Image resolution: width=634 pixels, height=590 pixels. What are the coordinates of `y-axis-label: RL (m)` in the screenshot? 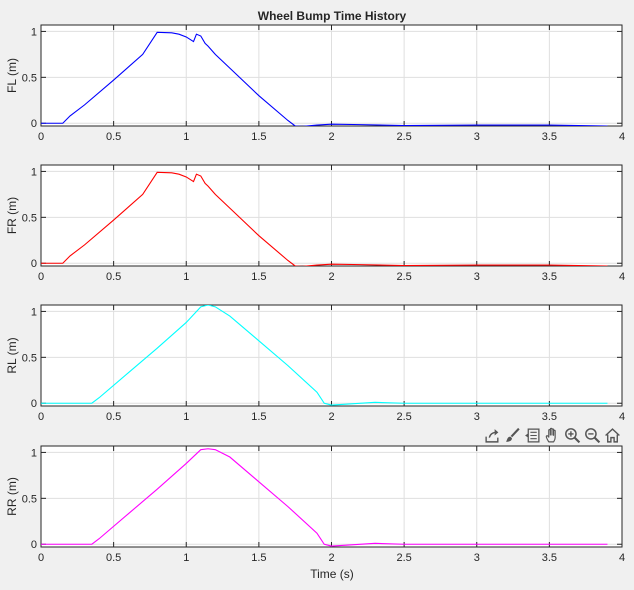 It's located at (12, 355).